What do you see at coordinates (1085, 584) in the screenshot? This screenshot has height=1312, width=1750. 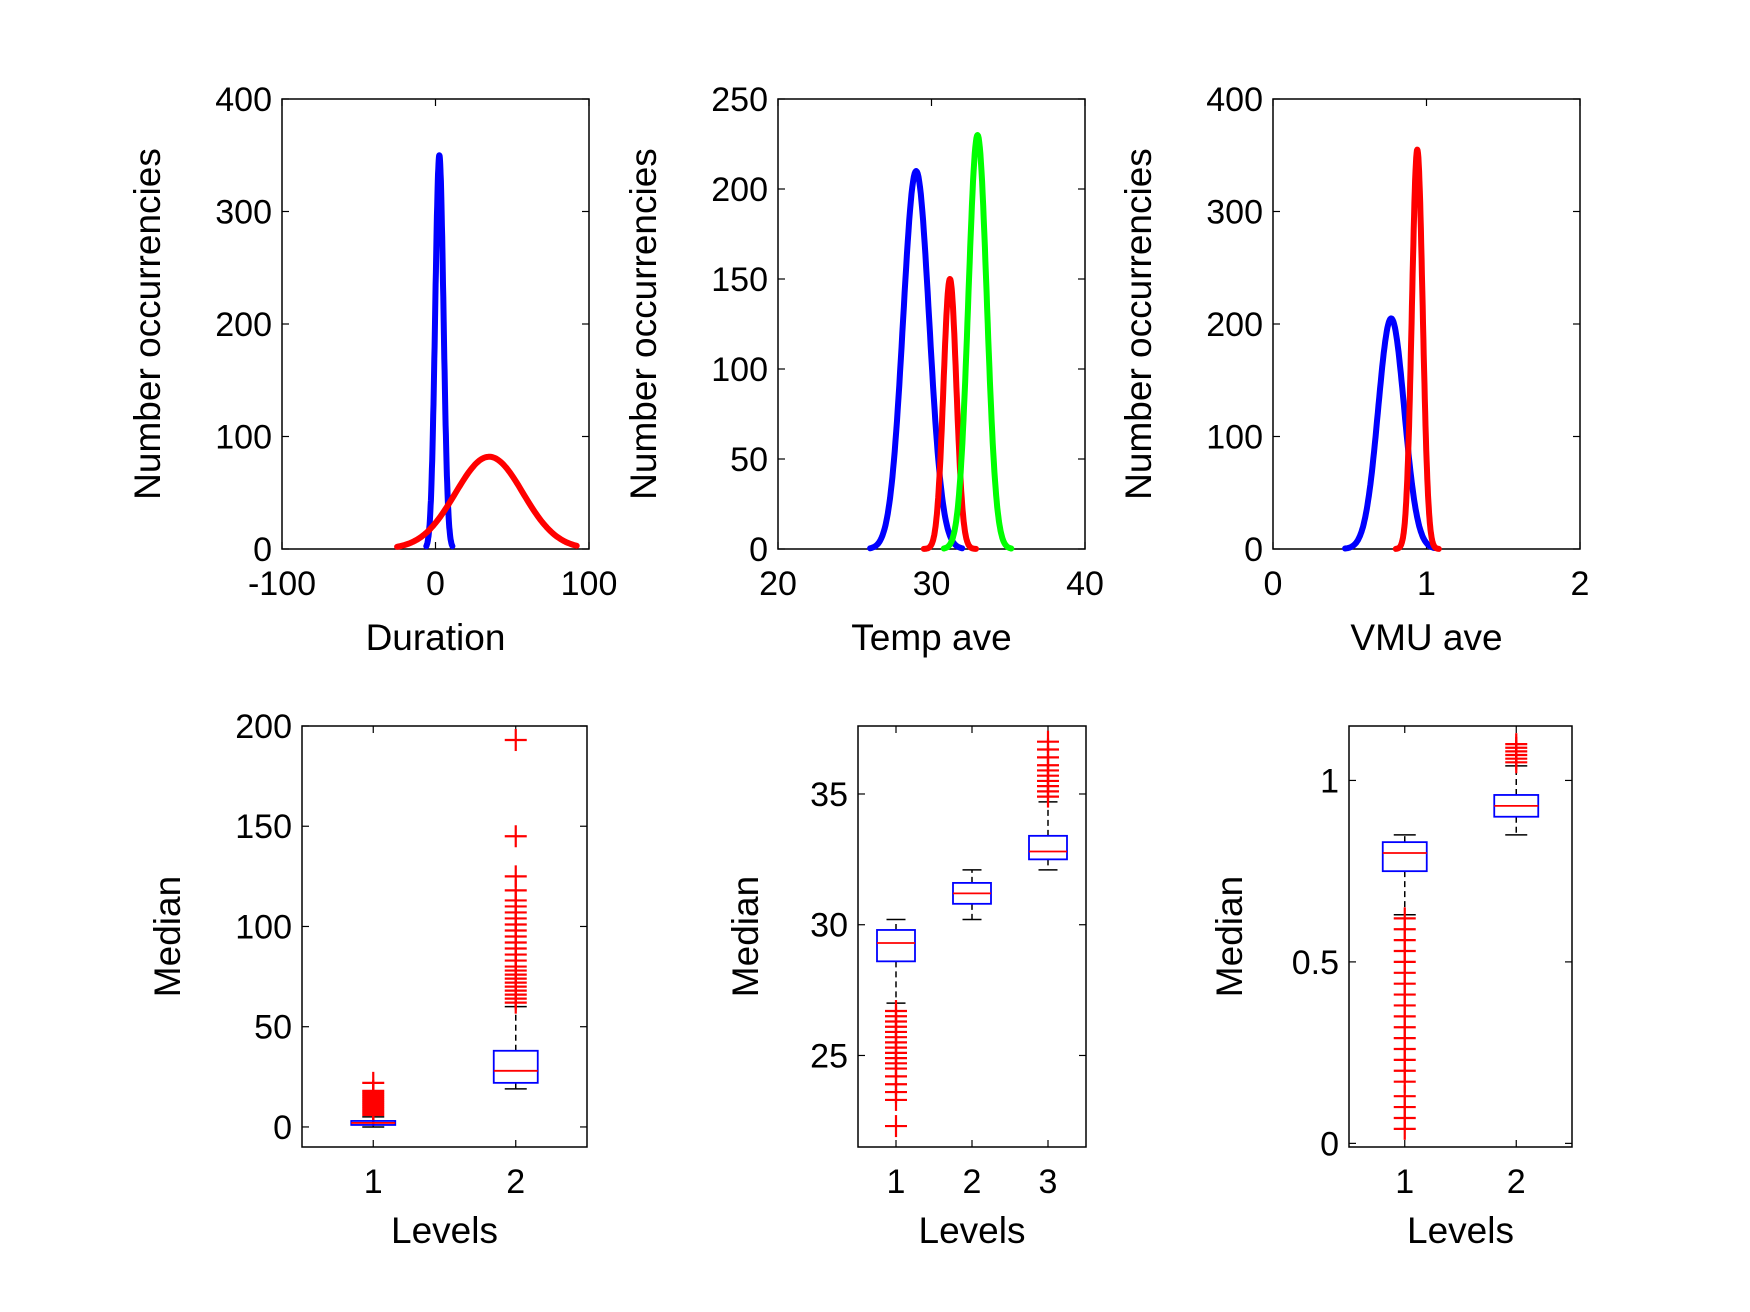 I see `x-tick-label: 40` at bounding box center [1085, 584].